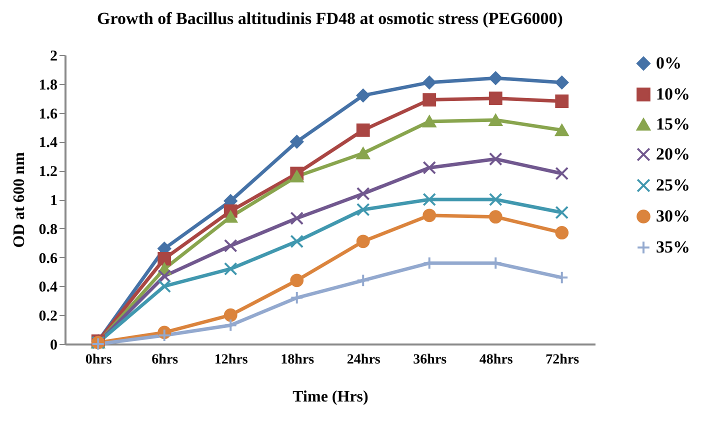 The height and width of the screenshot is (431, 721). I want to click on x-tick-label: 18hrs, so click(297, 360).